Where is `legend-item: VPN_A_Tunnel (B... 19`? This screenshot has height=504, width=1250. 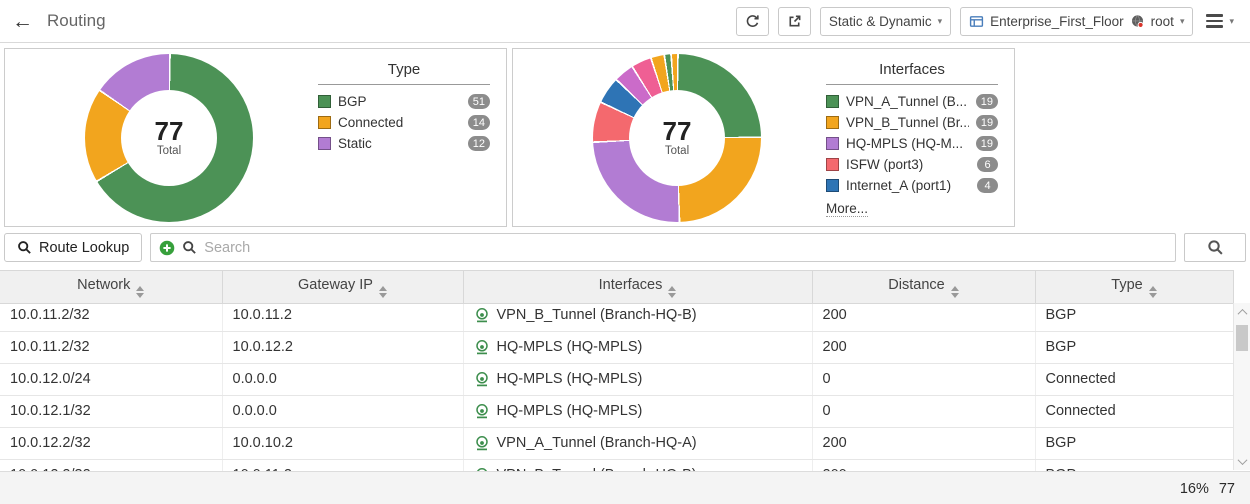
legend-item: VPN_A_Tunnel (B... 19 is located at coordinates (912, 101).